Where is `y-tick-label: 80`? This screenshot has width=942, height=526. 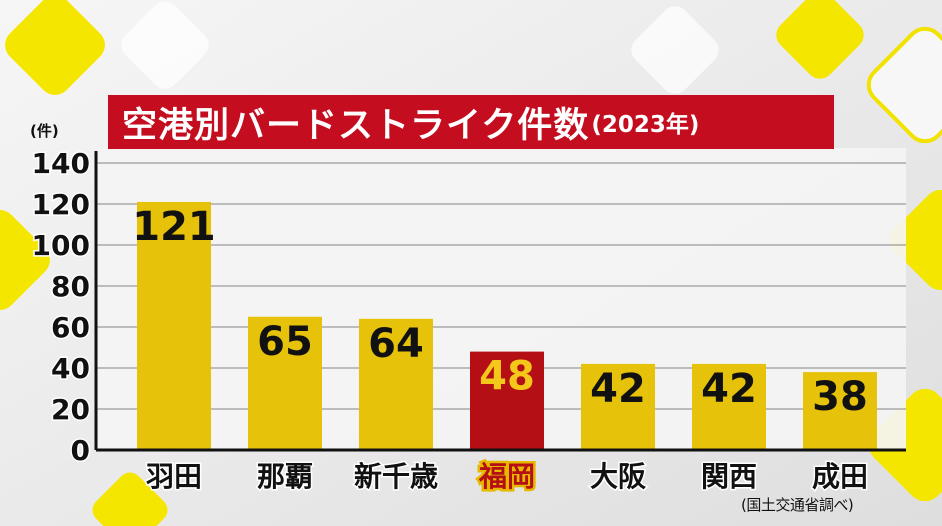
y-tick-label: 80 is located at coordinates (70, 286).